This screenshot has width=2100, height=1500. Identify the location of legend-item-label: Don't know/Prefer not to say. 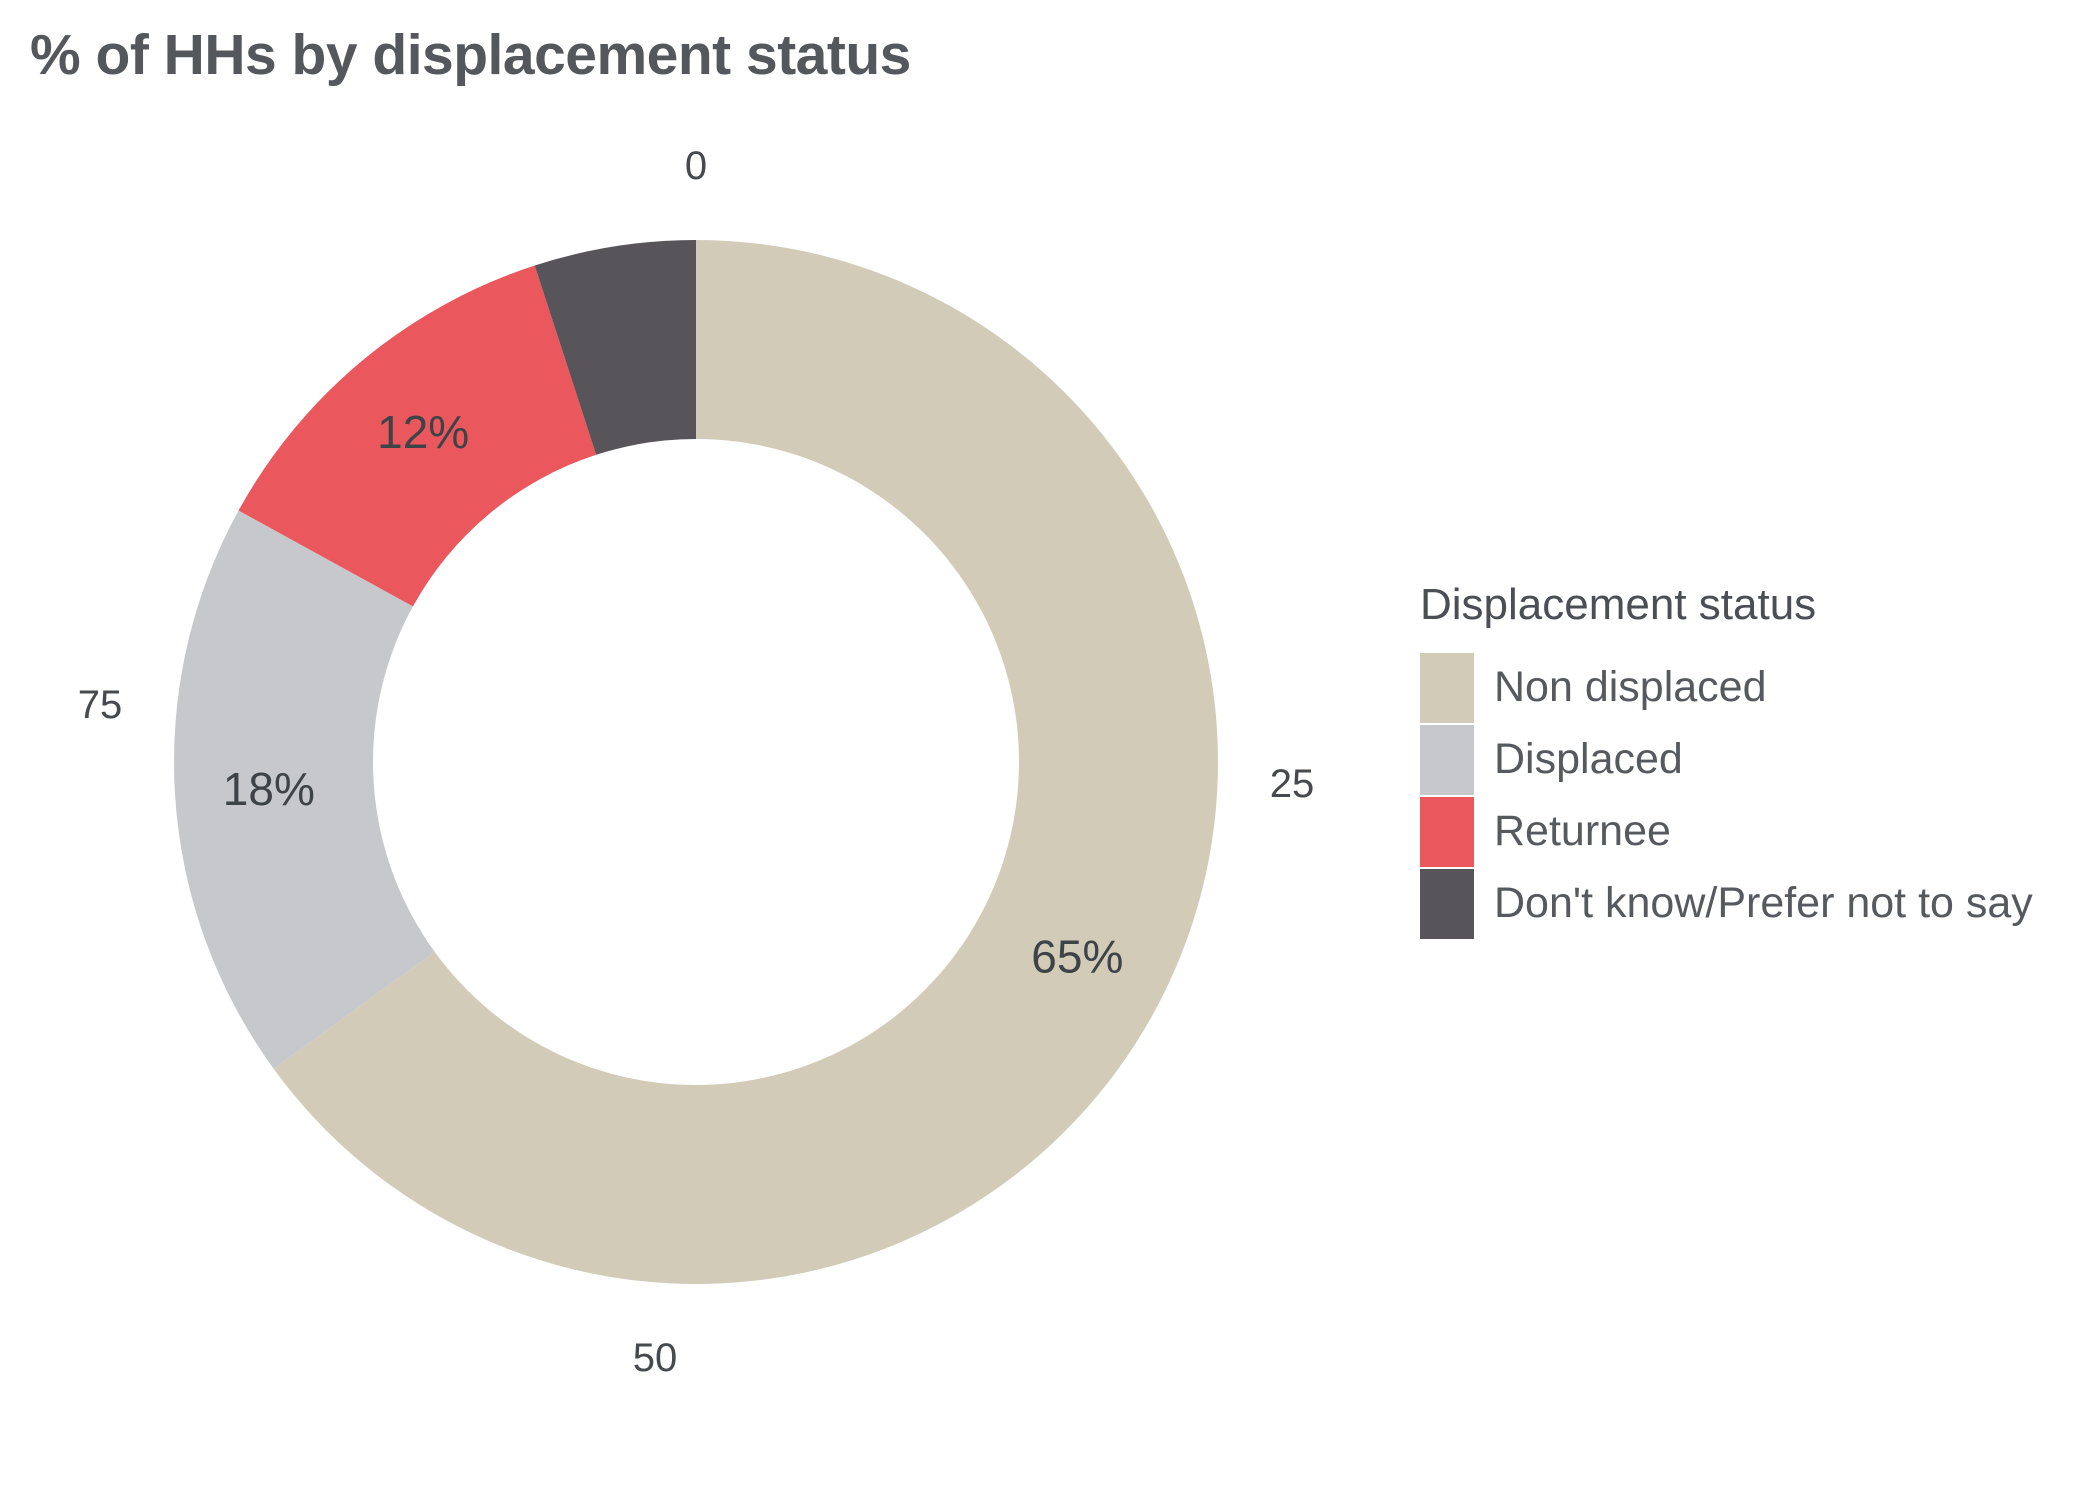
(1763, 903).